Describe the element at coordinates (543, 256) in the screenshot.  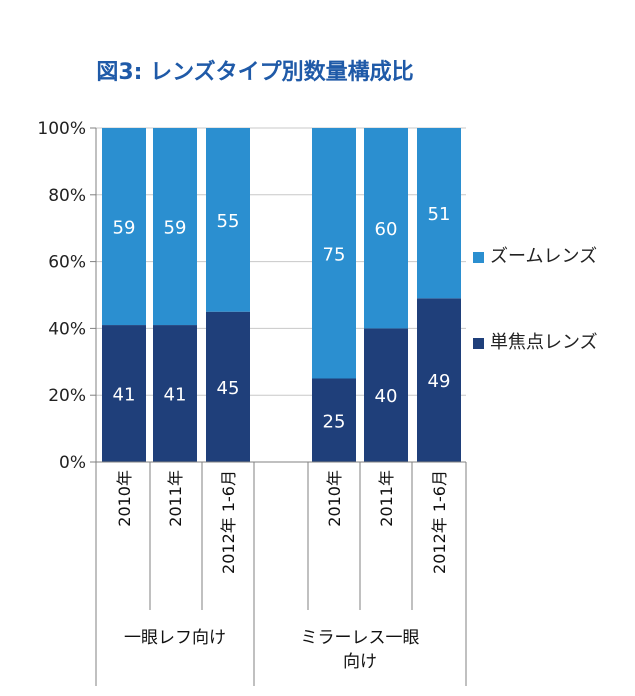
I see `legend-label: ズームレンズ` at that location.